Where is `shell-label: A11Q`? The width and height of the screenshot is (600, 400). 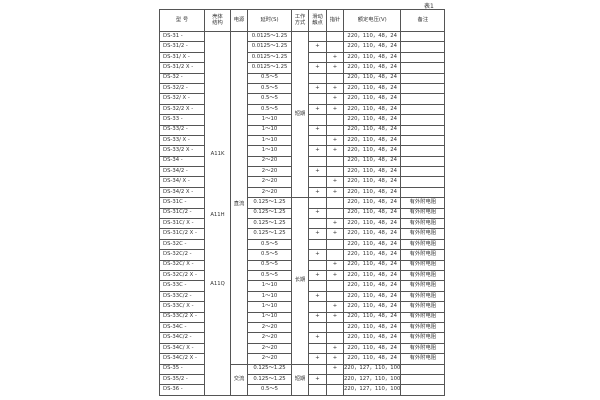
shell-label: A11Q is located at coordinates (217, 284).